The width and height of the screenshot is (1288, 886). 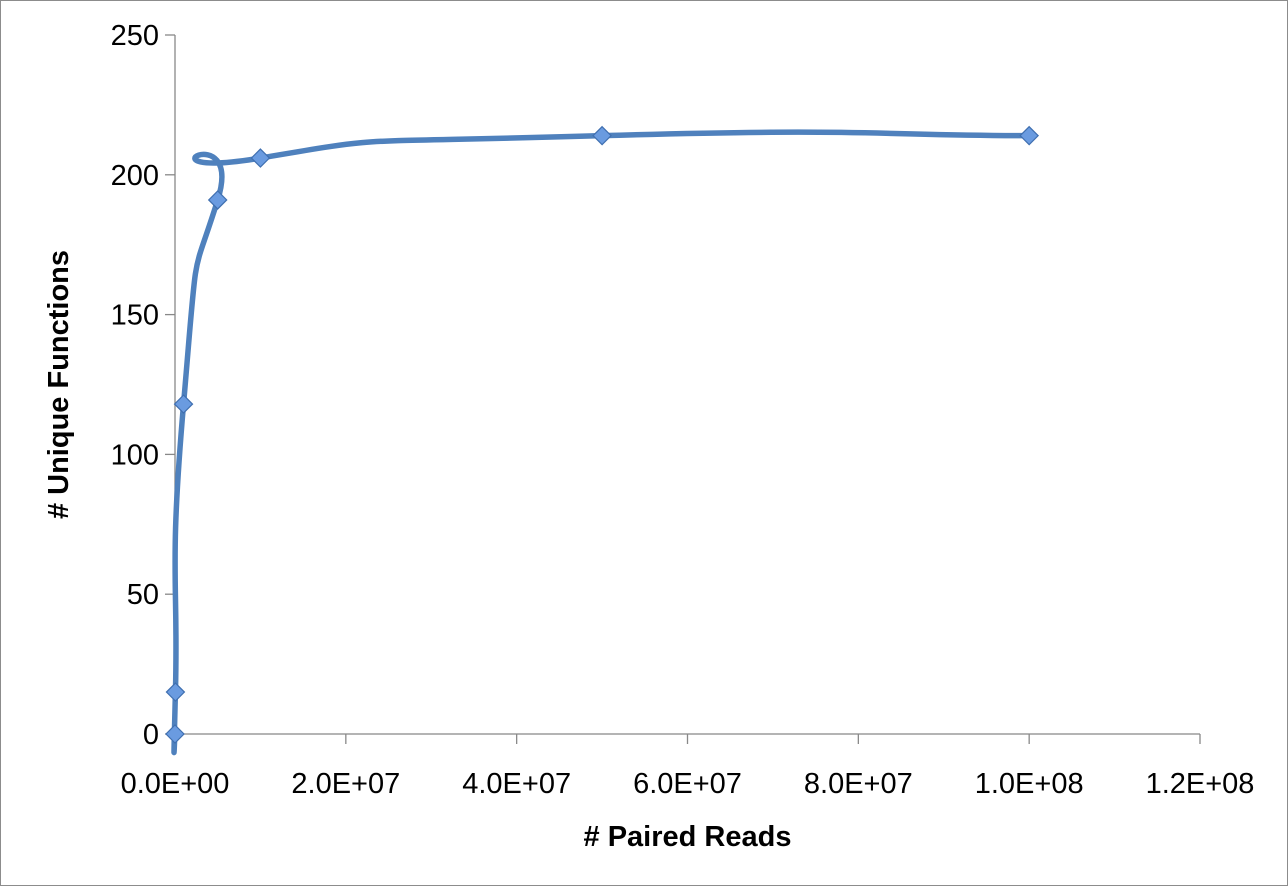 What do you see at coordinates (59, 384) in the screenshot?
I see `y-axis-title: # Unique Functions` at bounding box center [59, 384].